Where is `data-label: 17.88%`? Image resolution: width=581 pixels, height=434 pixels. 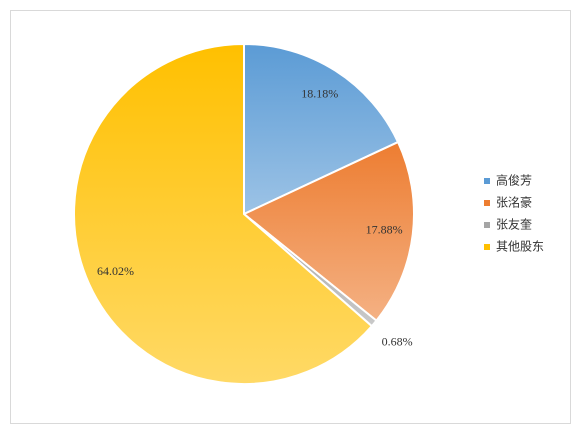 data-label: 17.88% is located at coordinates (384, 230).